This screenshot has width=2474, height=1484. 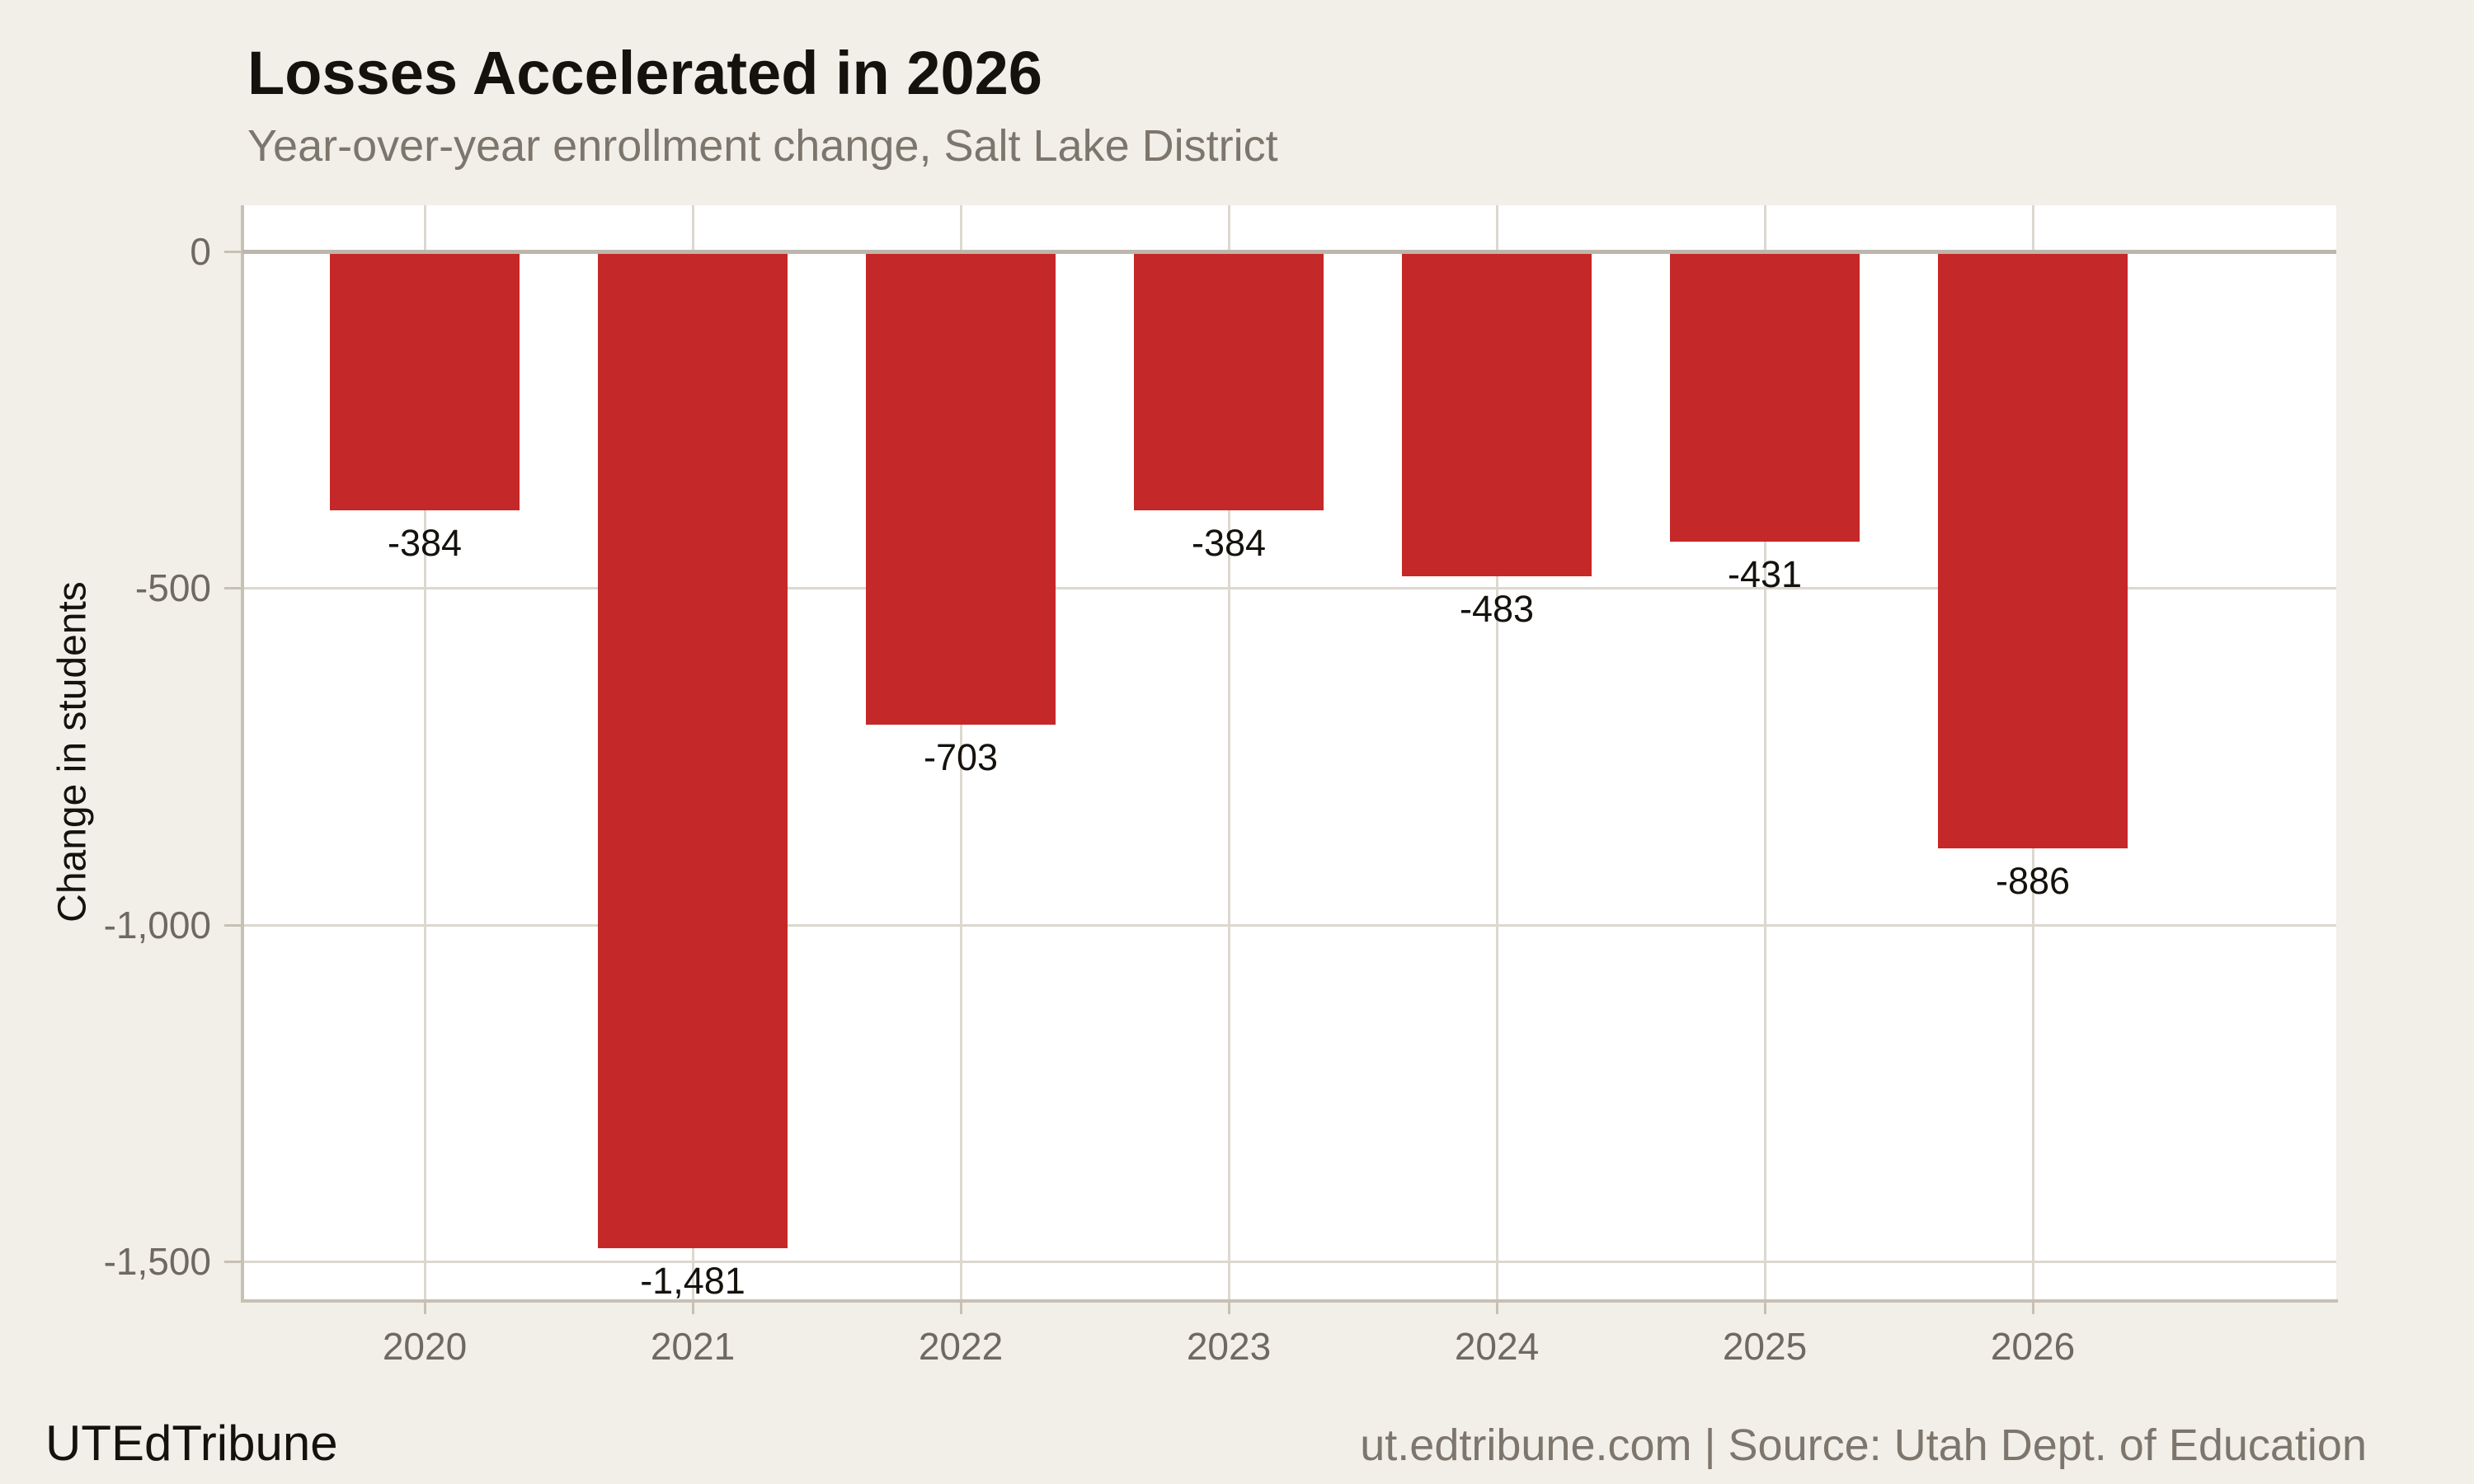 What do you see at coordinates (961, 752) in the screenshot?
I see `v-gridline-2022` at bounding box center [961, 752].